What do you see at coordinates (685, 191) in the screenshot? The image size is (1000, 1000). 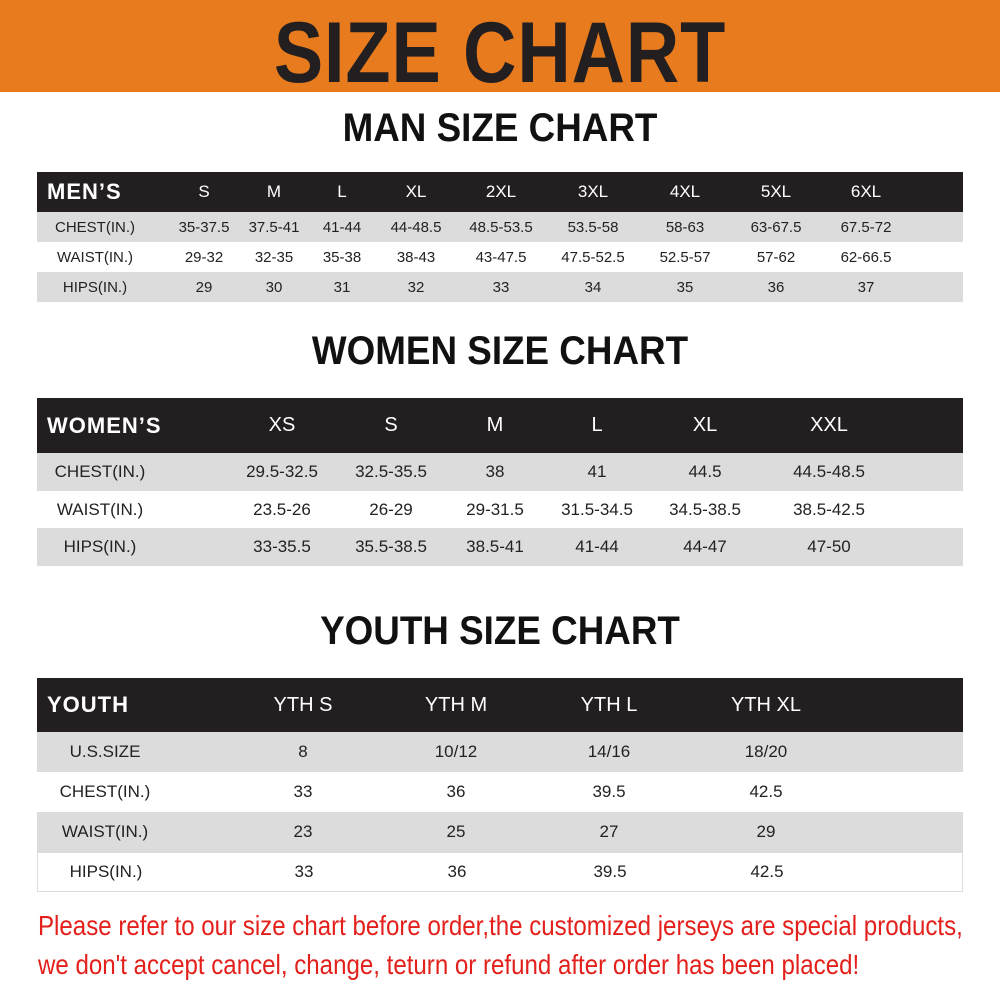 I see `size-header: 4XL` at bounding box center [685, 191].